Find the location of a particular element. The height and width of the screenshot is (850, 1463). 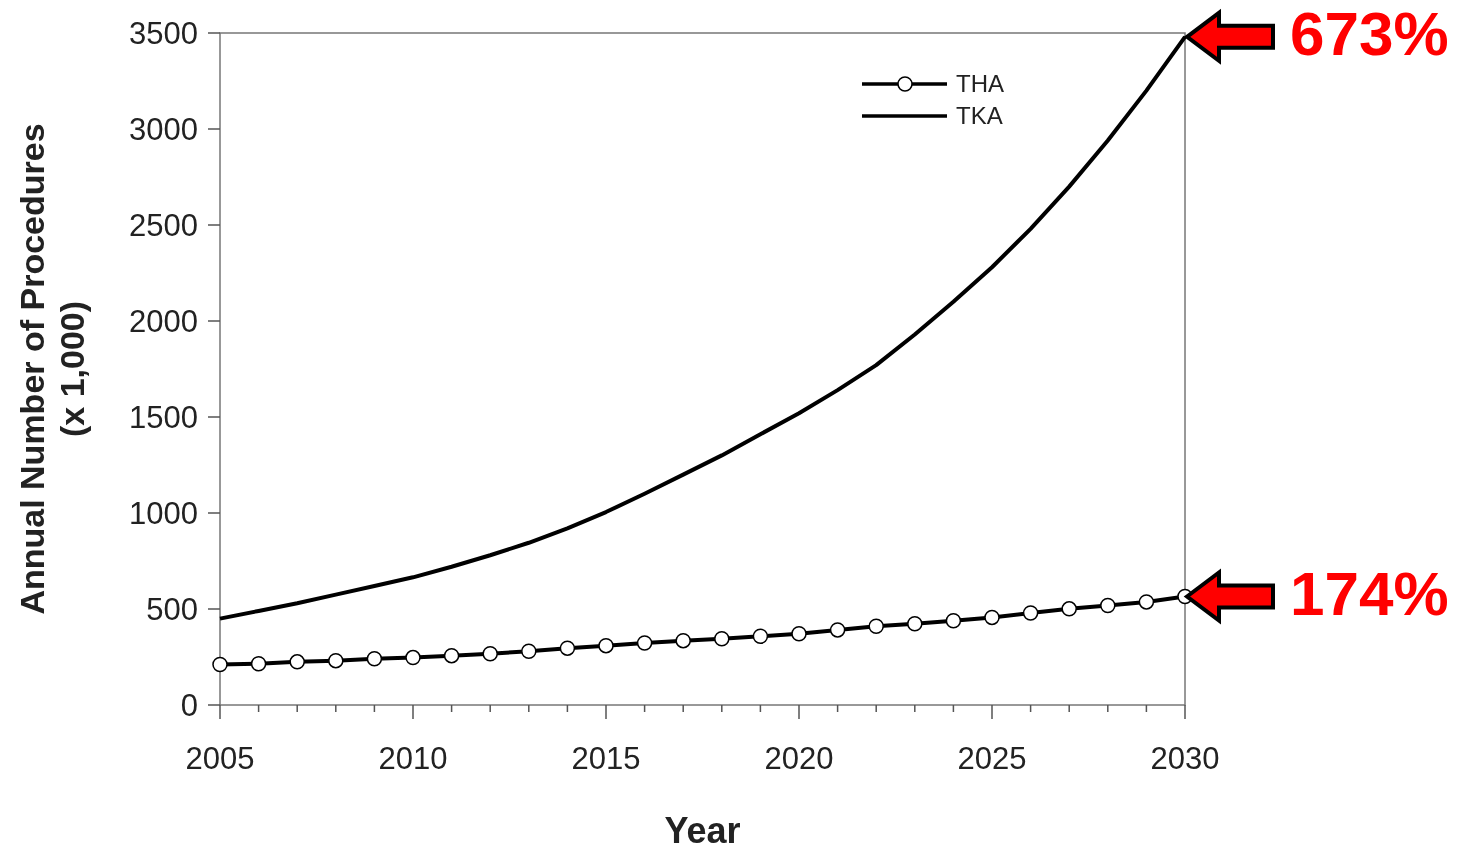

y-tick-label: 3500 is located at coordinates (163, 33).